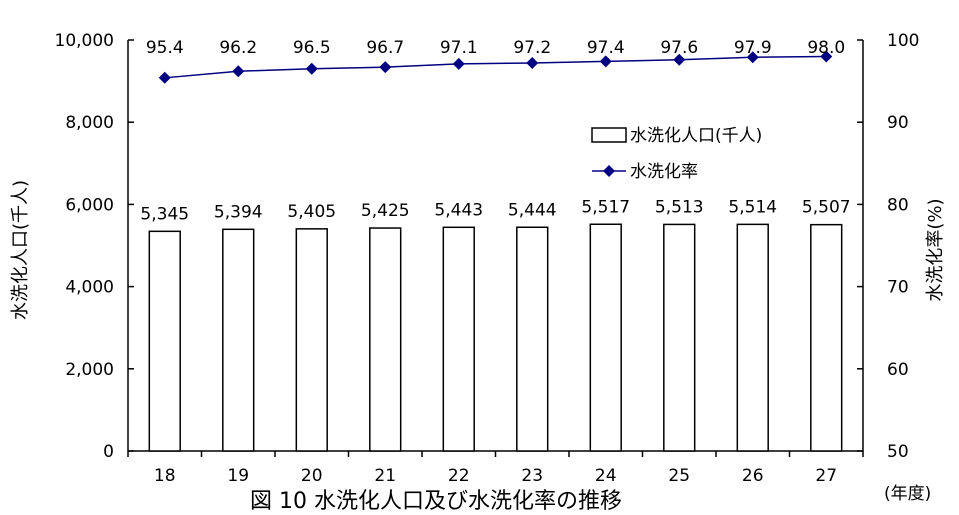 The width and height of the screenshot is (959, 515). I want to click on x-tick-label: 24, so click(606, 476).